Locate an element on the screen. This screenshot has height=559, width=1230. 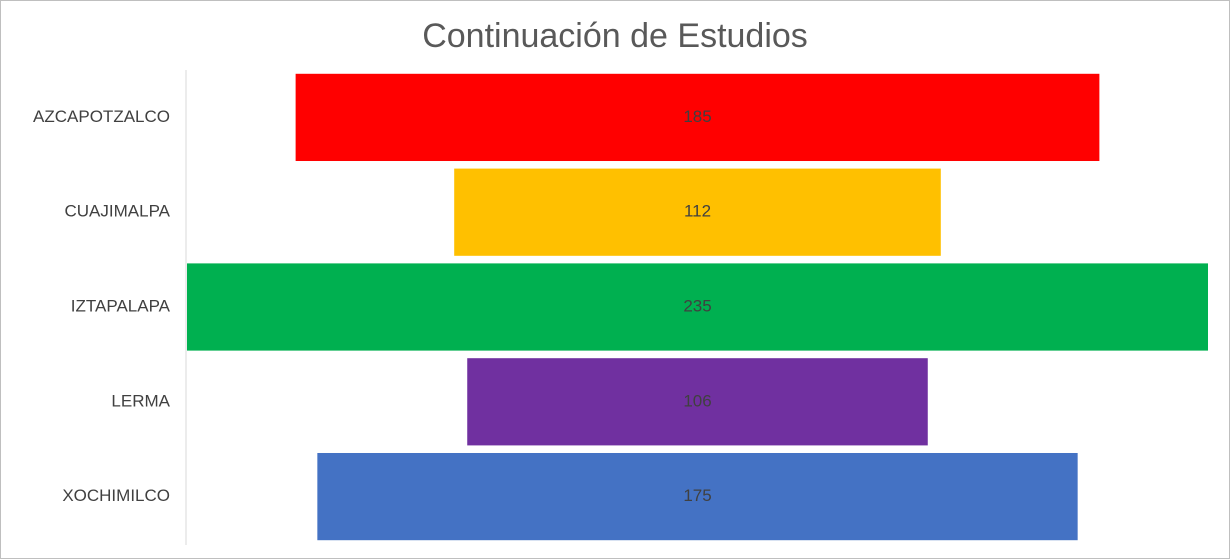
data-label: 235 is located at coordinates (697, 305).